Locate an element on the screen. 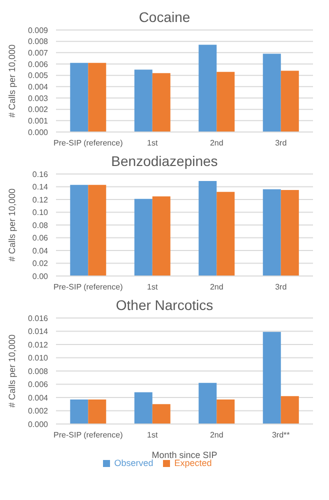 The height and width of the screenshot is (500, 329). y-tick-label: 0.10 is located at coordinates (40, 213).